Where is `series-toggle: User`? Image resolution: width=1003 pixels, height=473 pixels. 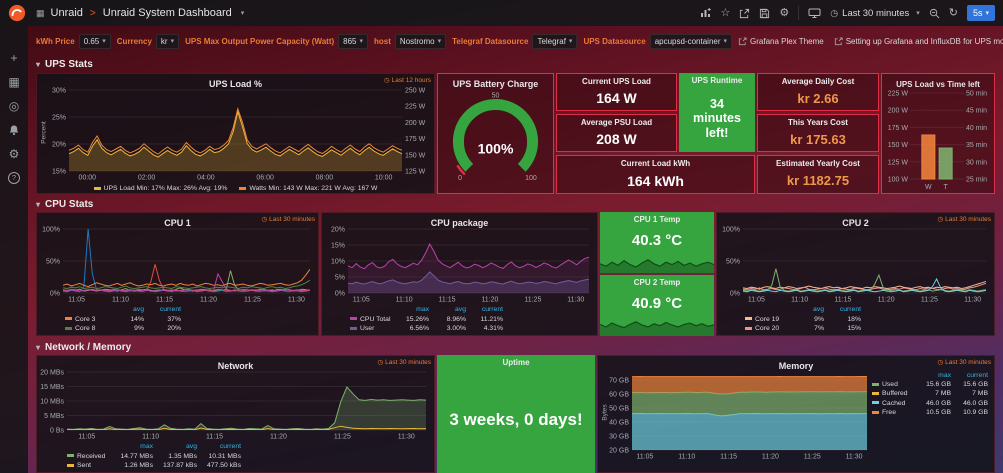 series-toggle: User is located at coordinates (367, 328).